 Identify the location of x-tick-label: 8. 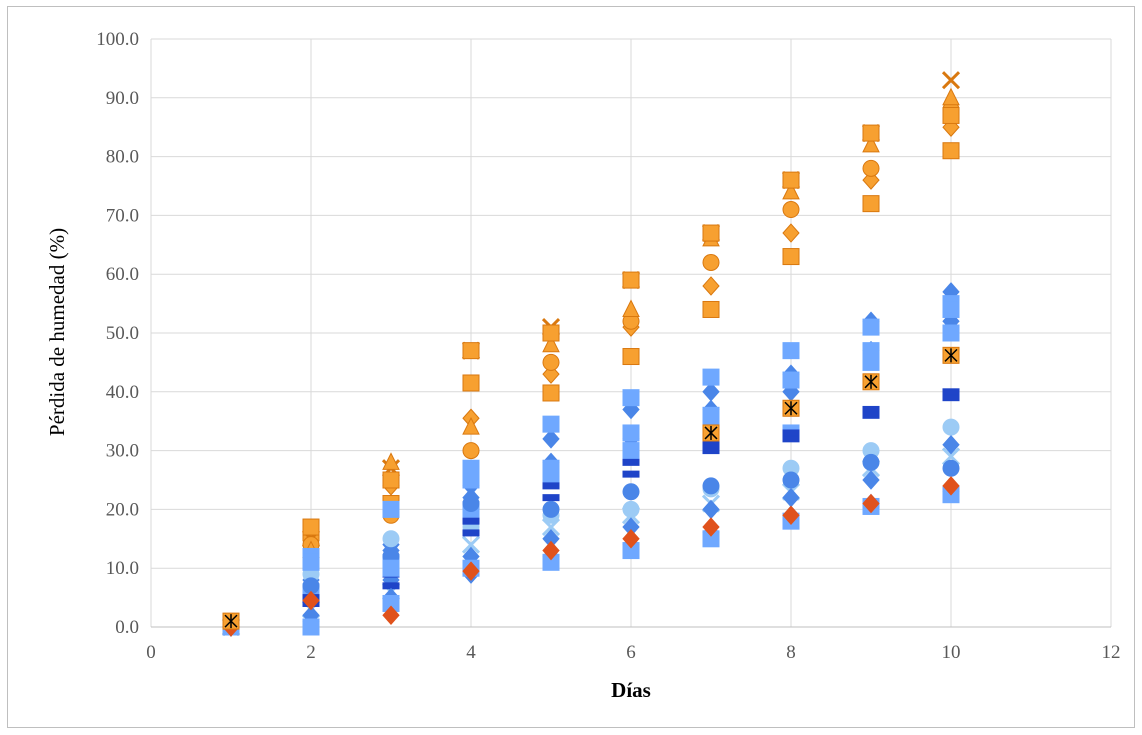
(791, 652).